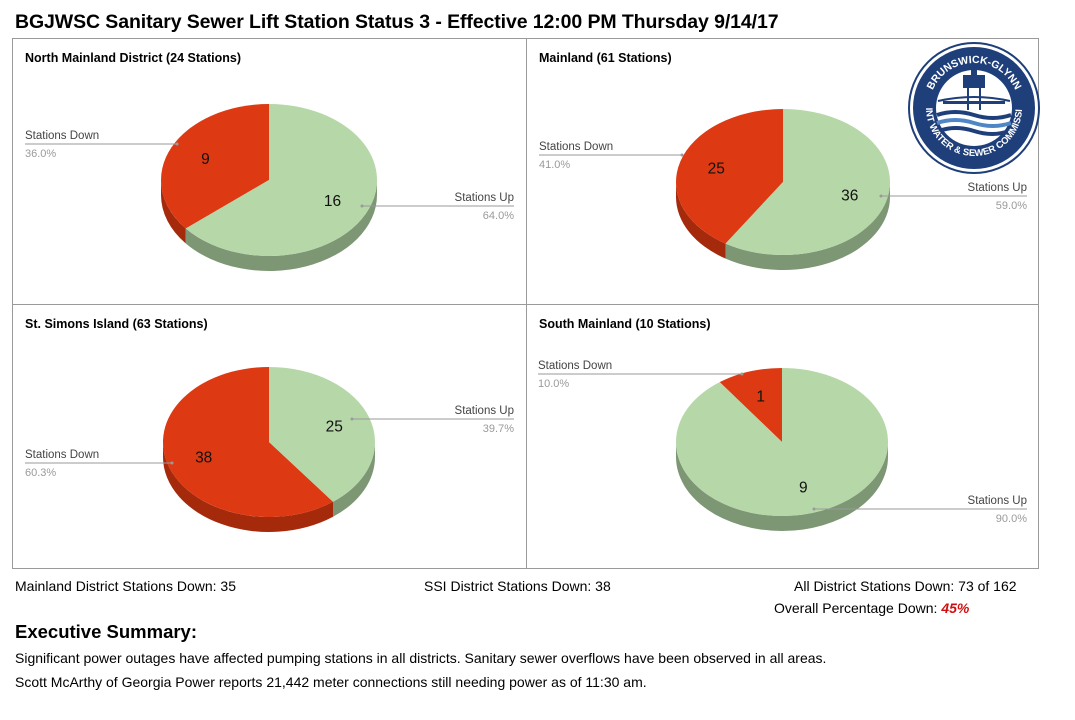 The image size is (1075, 720). What do you see at coordinates (849, 195) in the screenshot?
I see `pie-value-label: 36` at bounding box center [849, 195].